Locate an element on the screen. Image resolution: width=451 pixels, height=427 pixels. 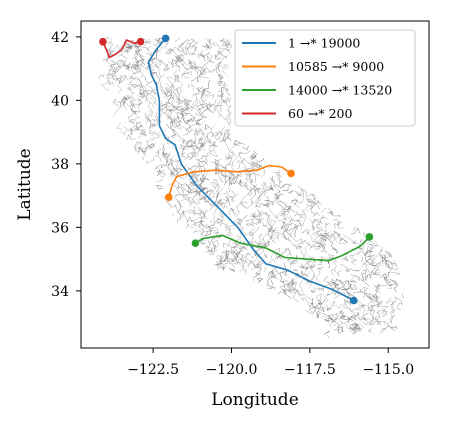
legend-label-1: 1 →* 19000 is located at coordinates (324, 43).